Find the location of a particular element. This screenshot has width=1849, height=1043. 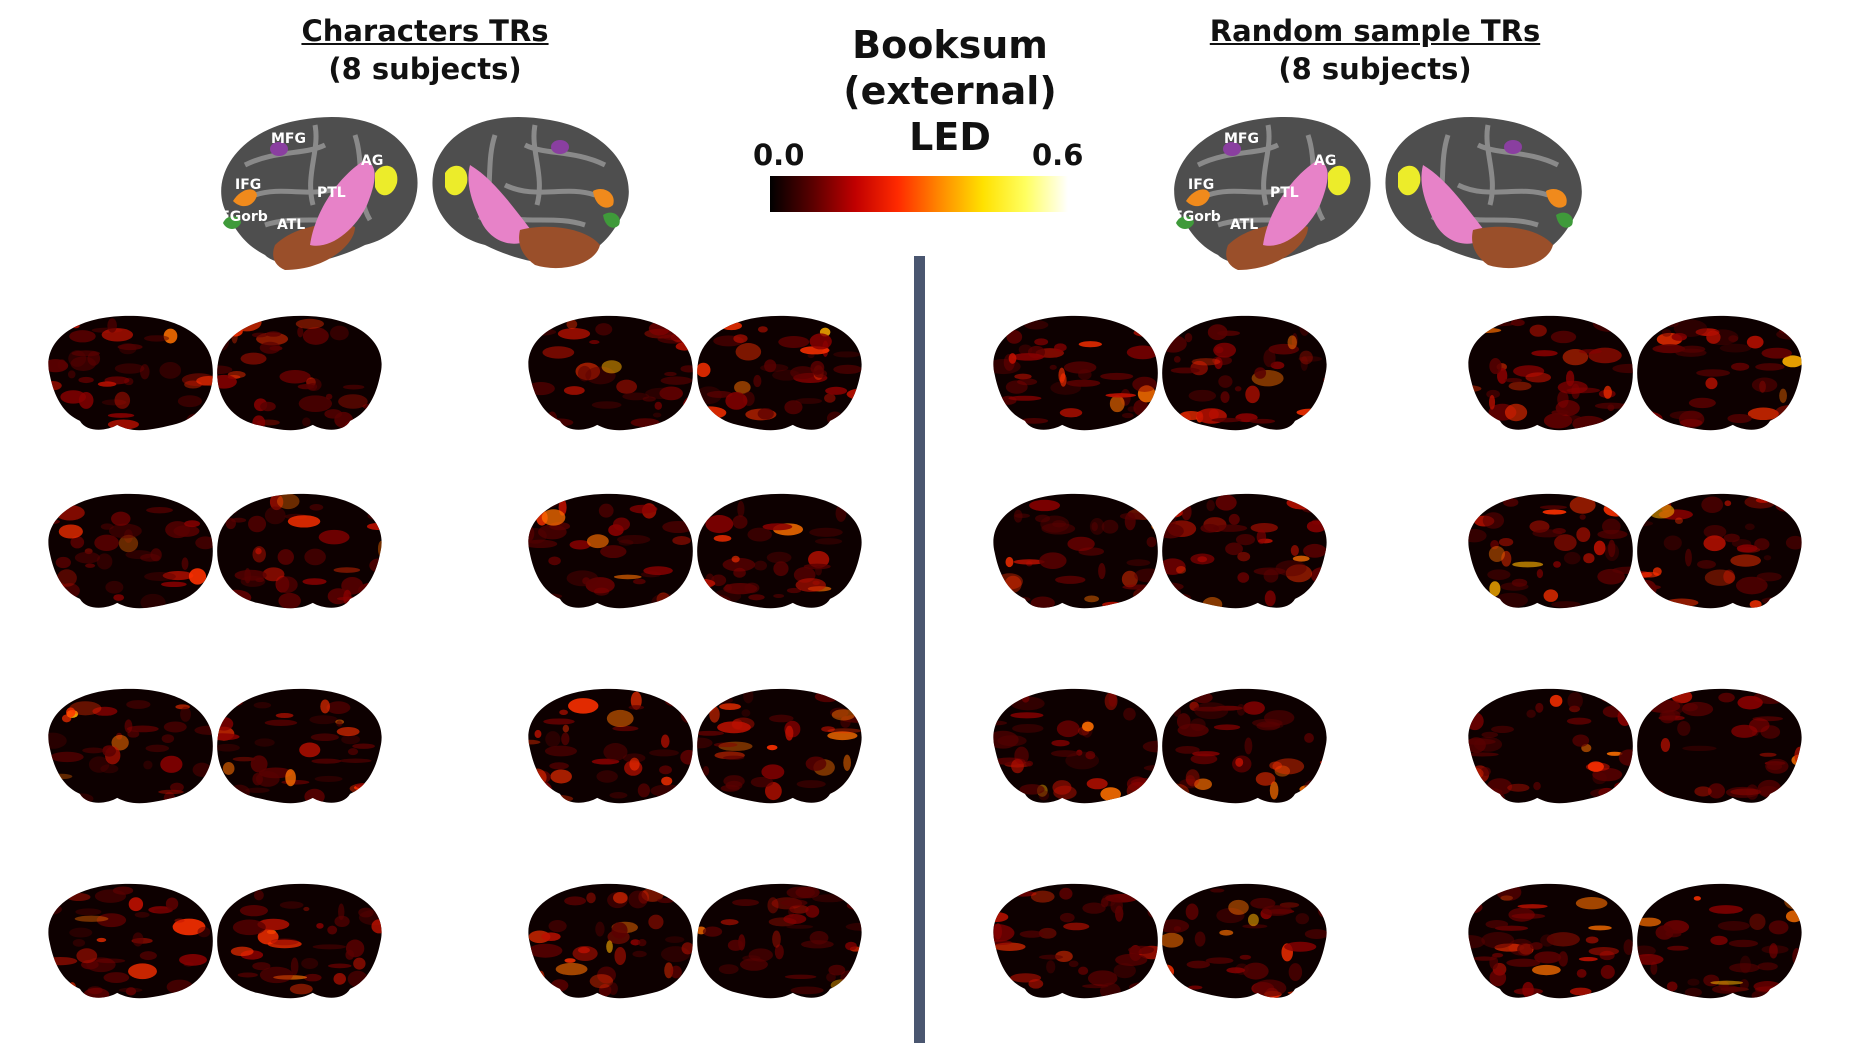

roi-atlas-left: MFG IFG IFGorb ATL PTL AG is located at coordinates (427, 190).